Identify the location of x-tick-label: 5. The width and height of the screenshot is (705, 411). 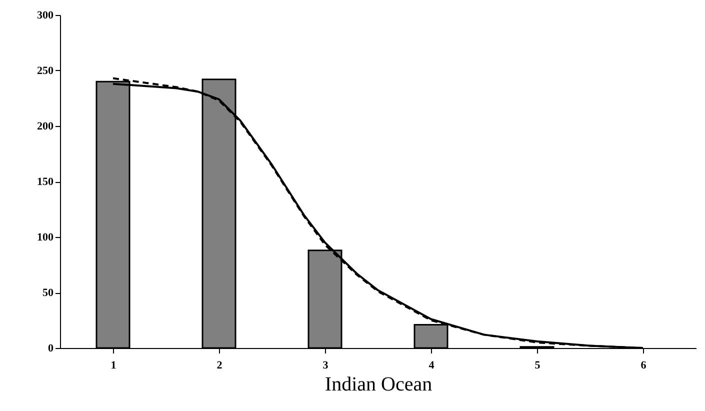
(537, 366).